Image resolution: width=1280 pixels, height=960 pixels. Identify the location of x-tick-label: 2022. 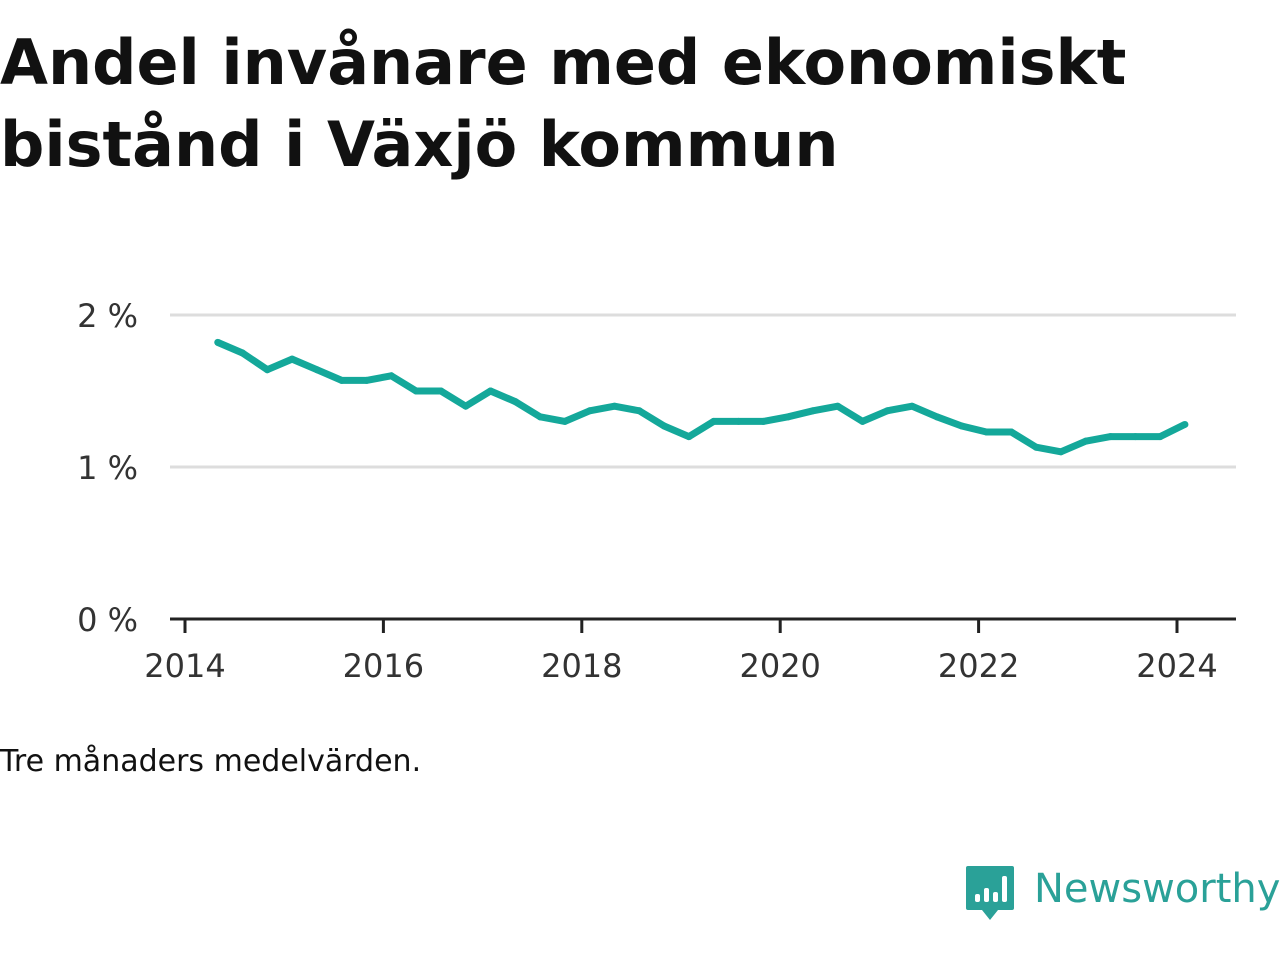
(978, 666).